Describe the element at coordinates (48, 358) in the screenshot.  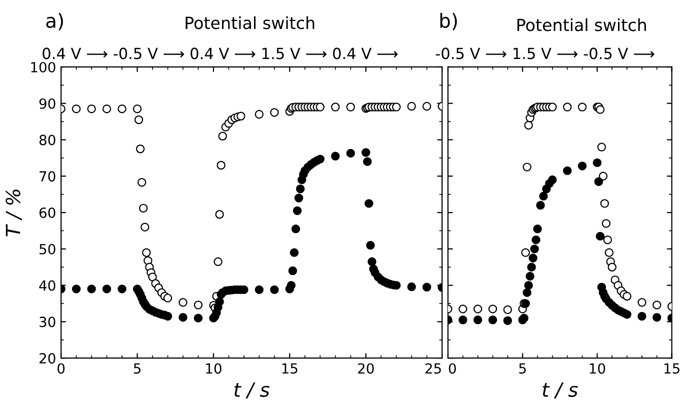
I see `y-tick-label: 20` at that location.